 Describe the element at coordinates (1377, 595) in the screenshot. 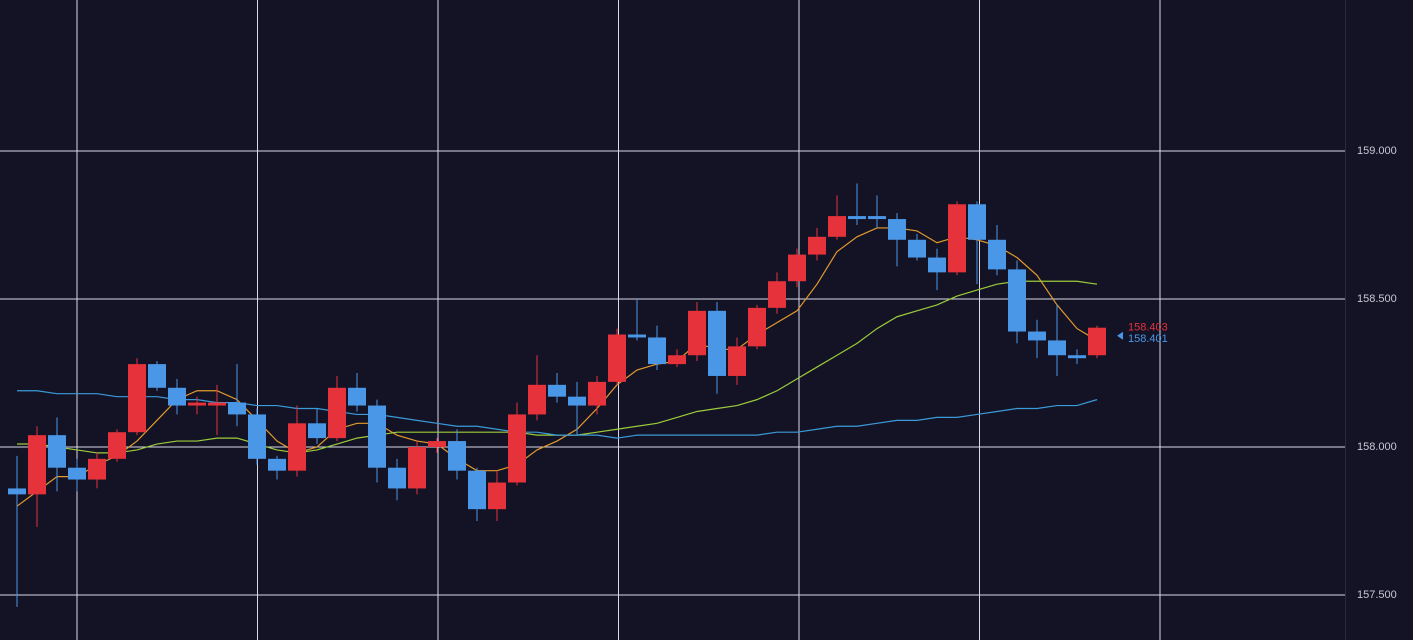

I see `y-tick-label: 157.500` at that location.